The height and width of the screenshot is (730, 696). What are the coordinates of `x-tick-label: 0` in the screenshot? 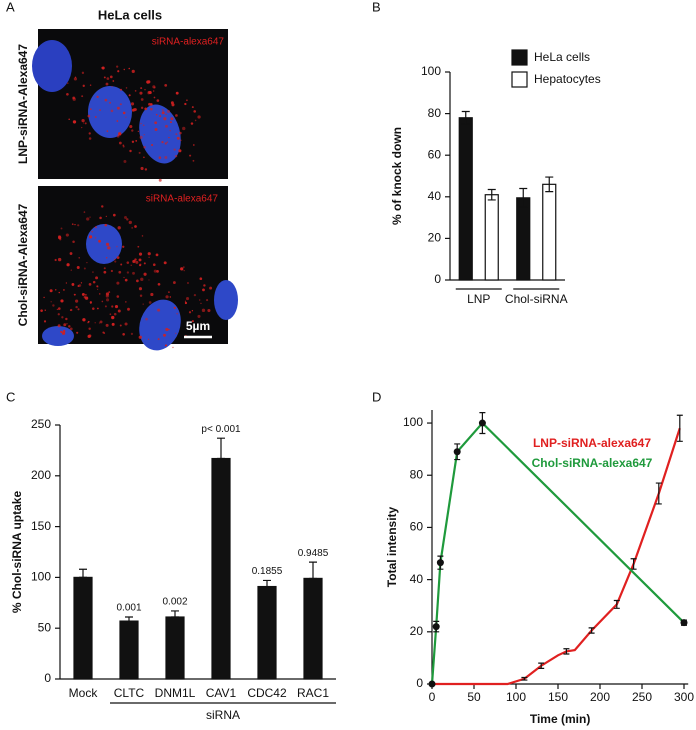 It's located at (432, 697).